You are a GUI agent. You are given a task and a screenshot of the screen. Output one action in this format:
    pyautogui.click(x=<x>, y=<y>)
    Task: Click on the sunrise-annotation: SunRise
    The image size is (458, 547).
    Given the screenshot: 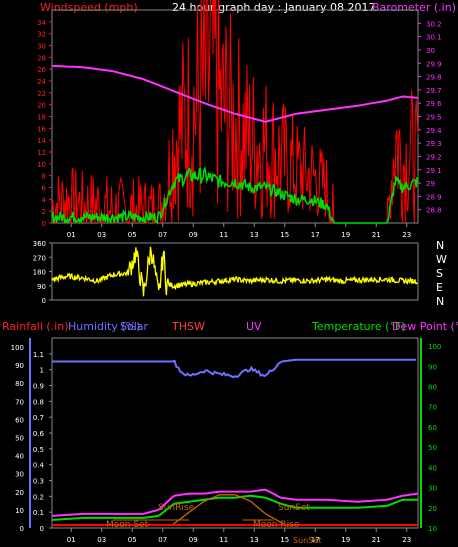 What is the action you would take?
    pyautogui.click(x=176, y=508)
    